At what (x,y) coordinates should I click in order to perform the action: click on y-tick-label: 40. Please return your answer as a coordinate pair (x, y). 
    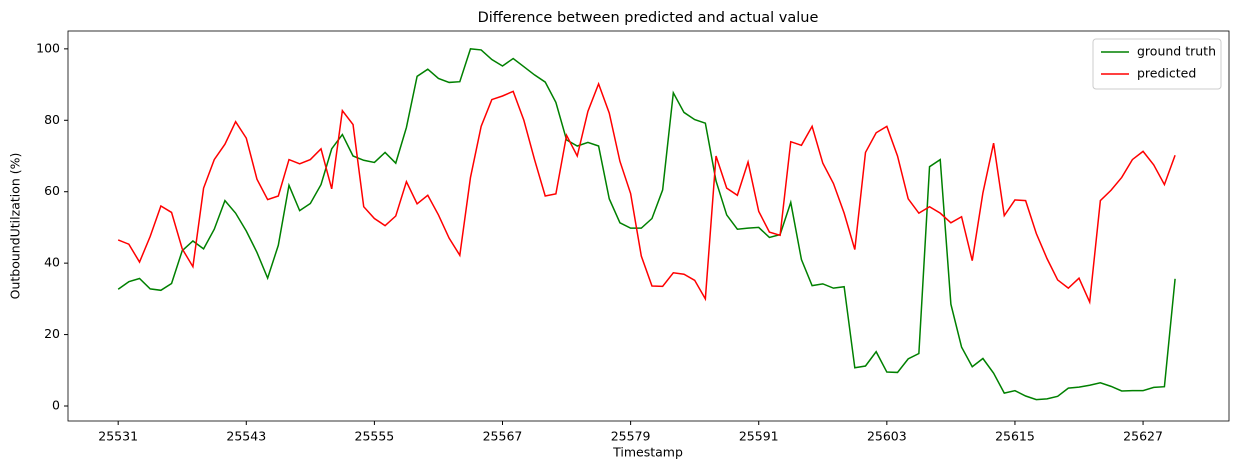
    Looking at the image, I should click on (52, 262).